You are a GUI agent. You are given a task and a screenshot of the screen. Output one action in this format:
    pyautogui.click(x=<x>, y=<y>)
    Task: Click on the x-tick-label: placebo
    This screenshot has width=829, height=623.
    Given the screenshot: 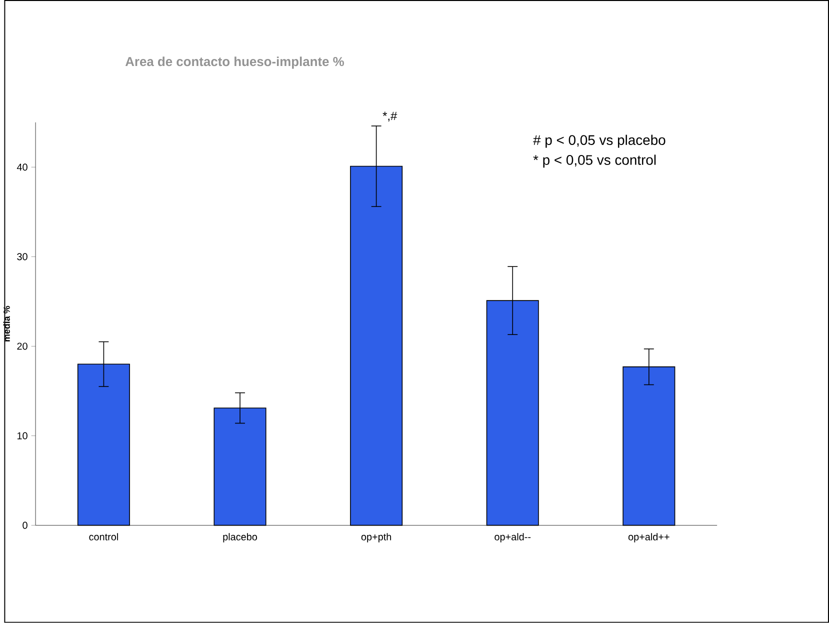 What is the action you would take?
    pyautogui.click(x=240, y=537)
    